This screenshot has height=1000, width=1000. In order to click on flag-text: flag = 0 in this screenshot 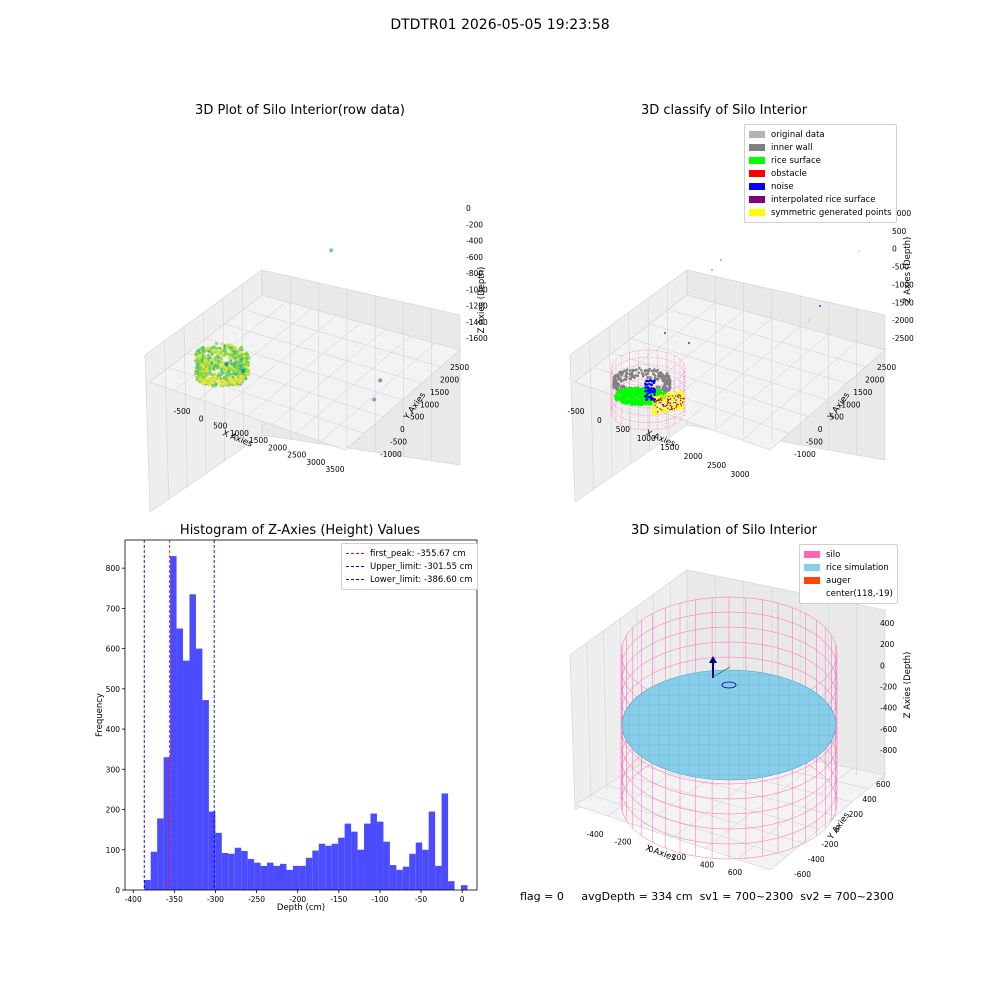, I will do `click(542, 896)`.